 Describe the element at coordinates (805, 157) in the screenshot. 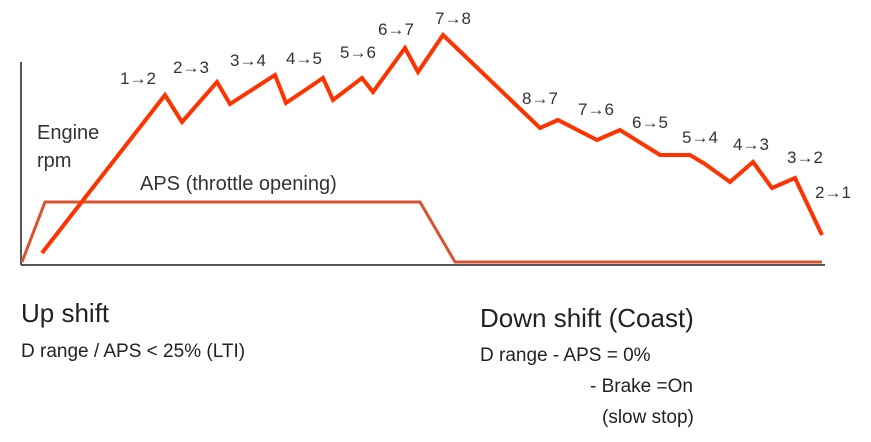

I see `downshift-label: 3→2` at that location.